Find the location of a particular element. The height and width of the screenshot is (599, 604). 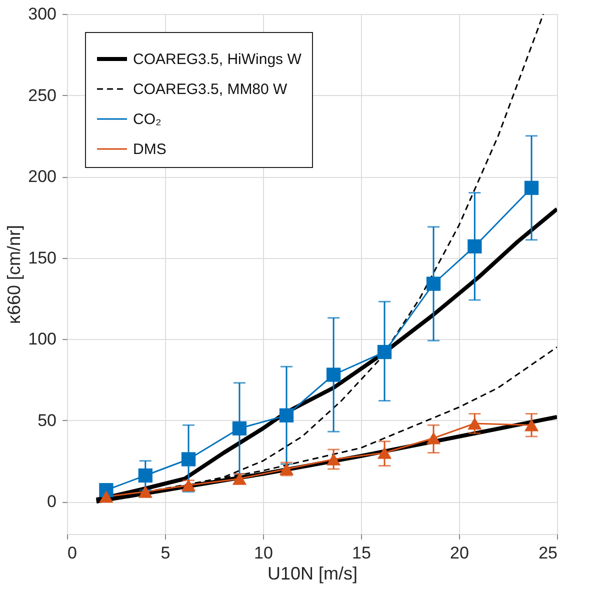

legend-label: CO₂ is located at coordinates (147, 119).